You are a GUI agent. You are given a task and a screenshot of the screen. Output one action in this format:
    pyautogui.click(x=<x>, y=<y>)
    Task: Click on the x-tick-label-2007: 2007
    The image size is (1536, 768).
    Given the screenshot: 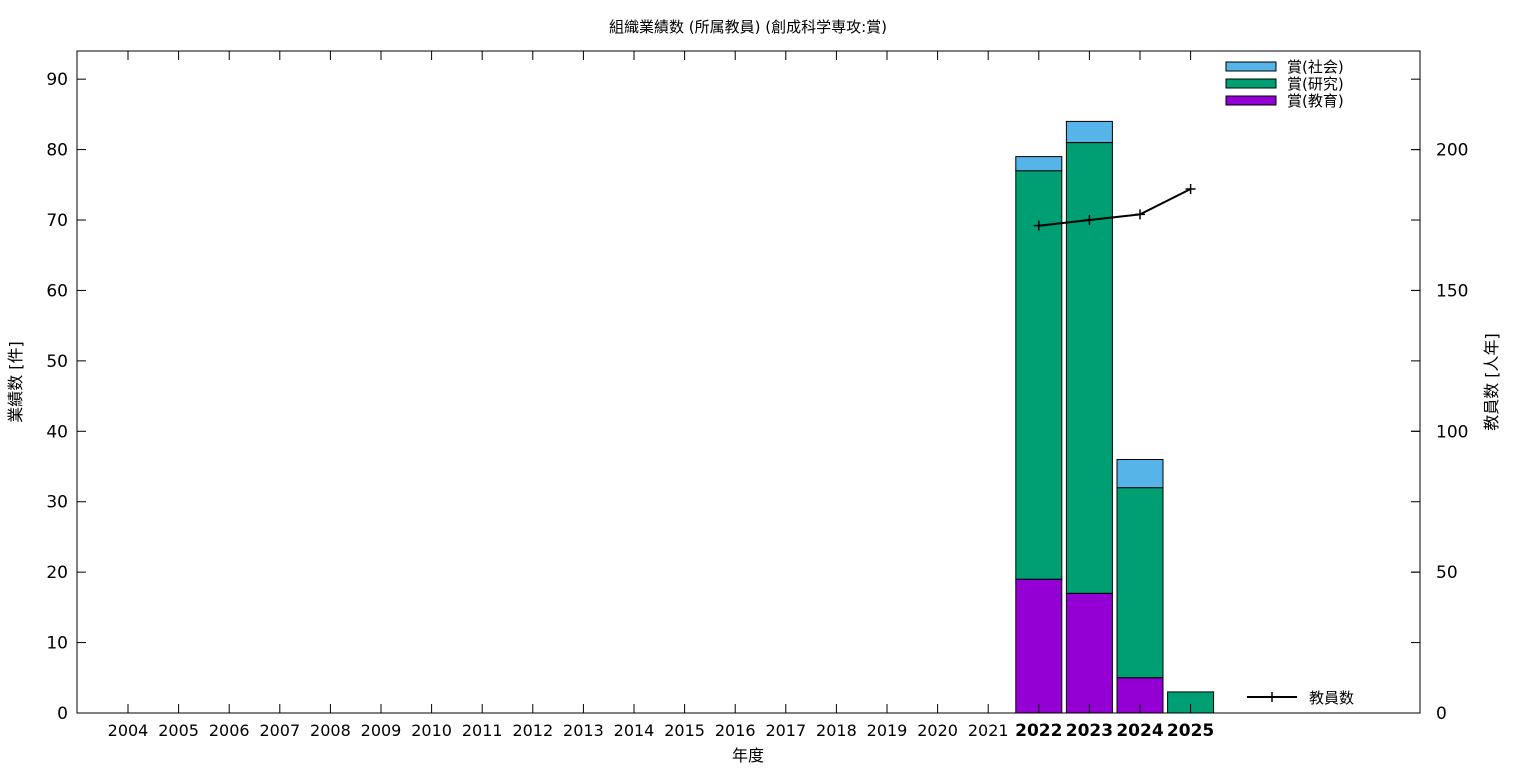 What is the action you would take?
    pyautogui.click(x=279, y=730)
    